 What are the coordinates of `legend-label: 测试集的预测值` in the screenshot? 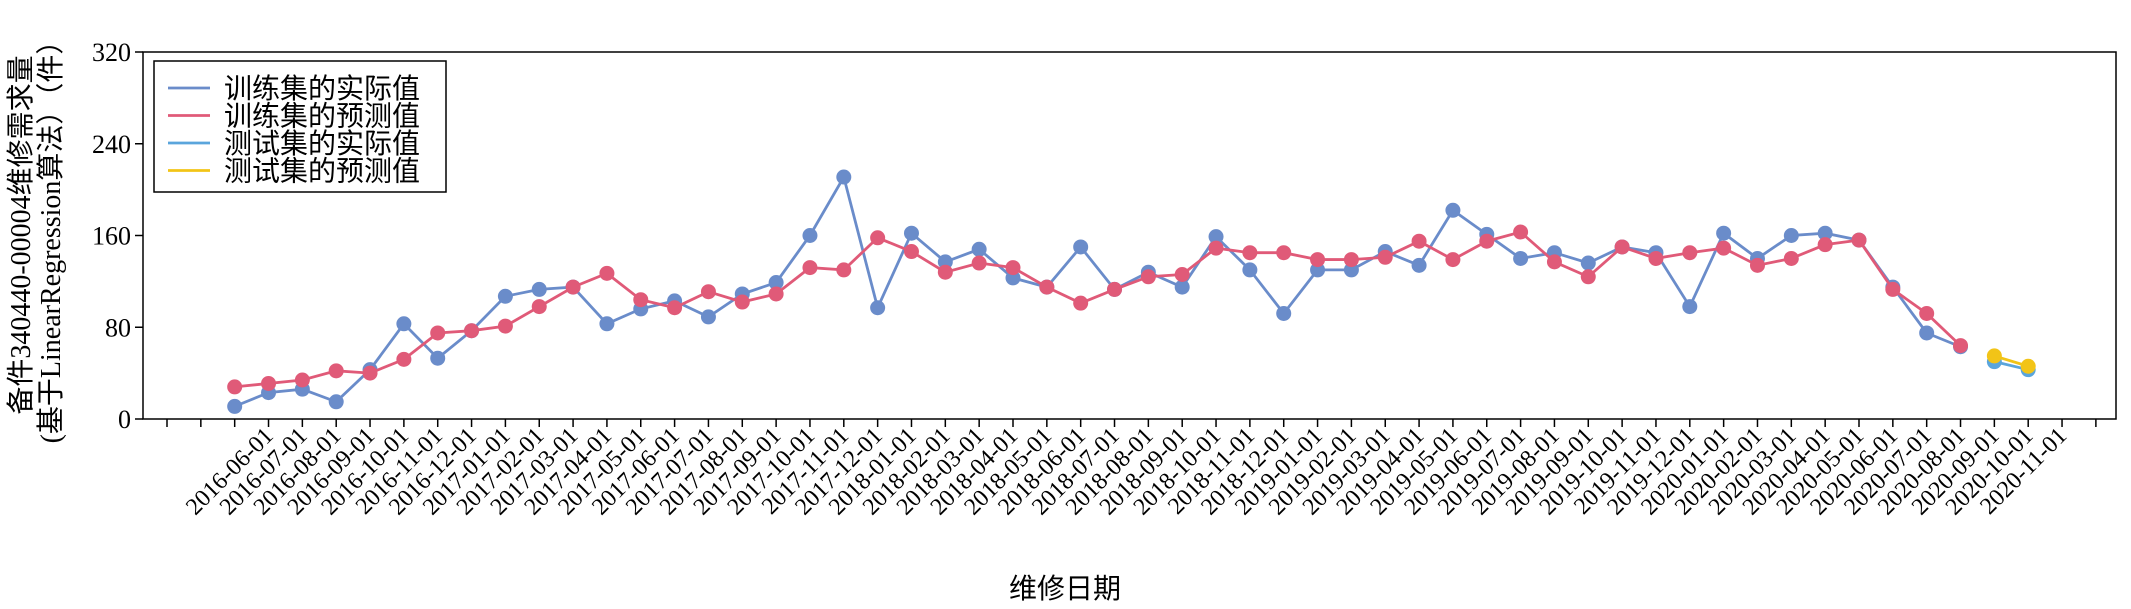 It's located at (322, 172).